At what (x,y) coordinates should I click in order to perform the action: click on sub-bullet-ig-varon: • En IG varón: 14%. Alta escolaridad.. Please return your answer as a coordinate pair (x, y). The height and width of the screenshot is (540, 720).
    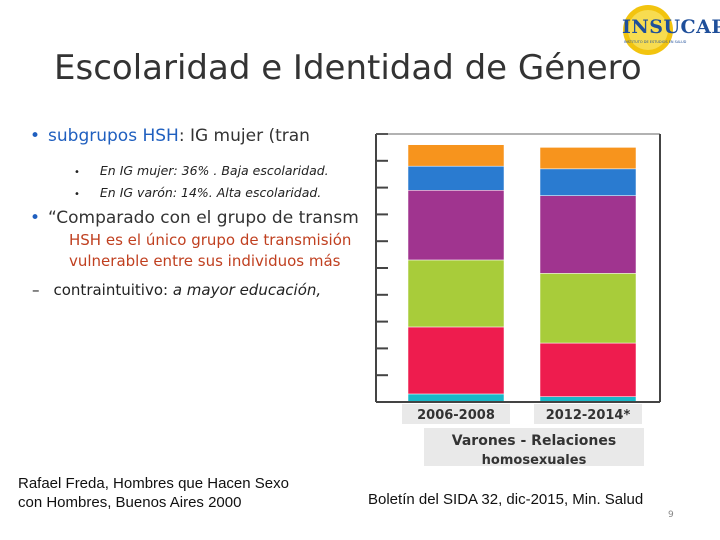
    Looking at the image, I should click on (197, 192).